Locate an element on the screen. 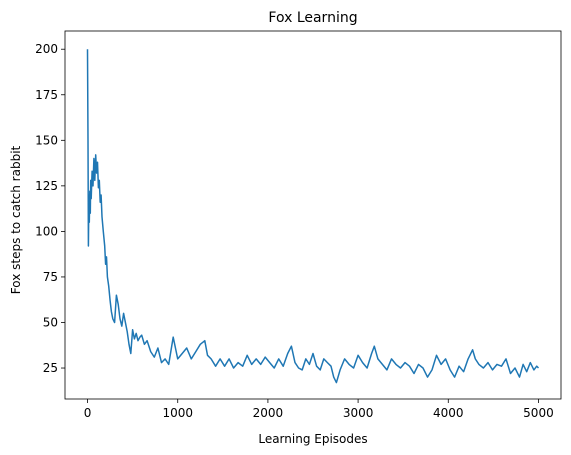  x-axis: 0 1000 2000 3000 4000 5000 is located at coordinates (319, 409).